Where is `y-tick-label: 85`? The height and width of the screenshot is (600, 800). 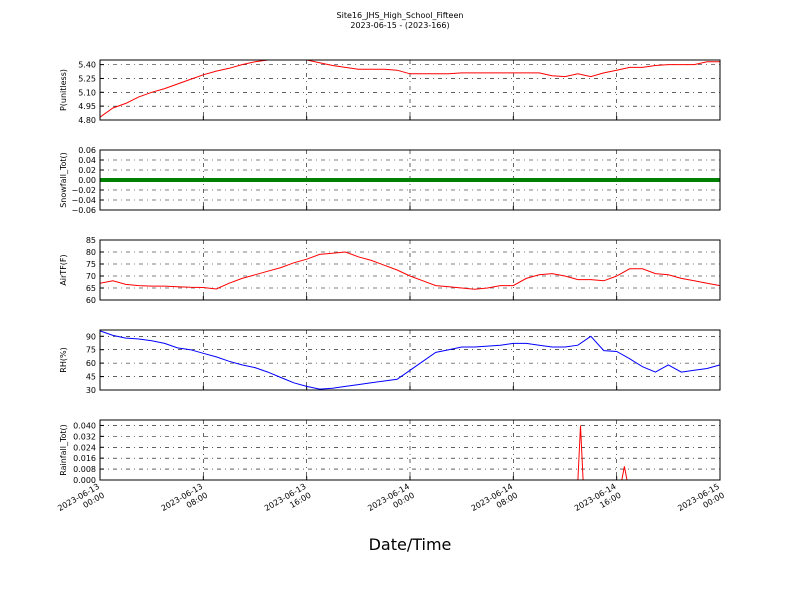 y-tick-label: 85 is located at coordinates (91, 240).